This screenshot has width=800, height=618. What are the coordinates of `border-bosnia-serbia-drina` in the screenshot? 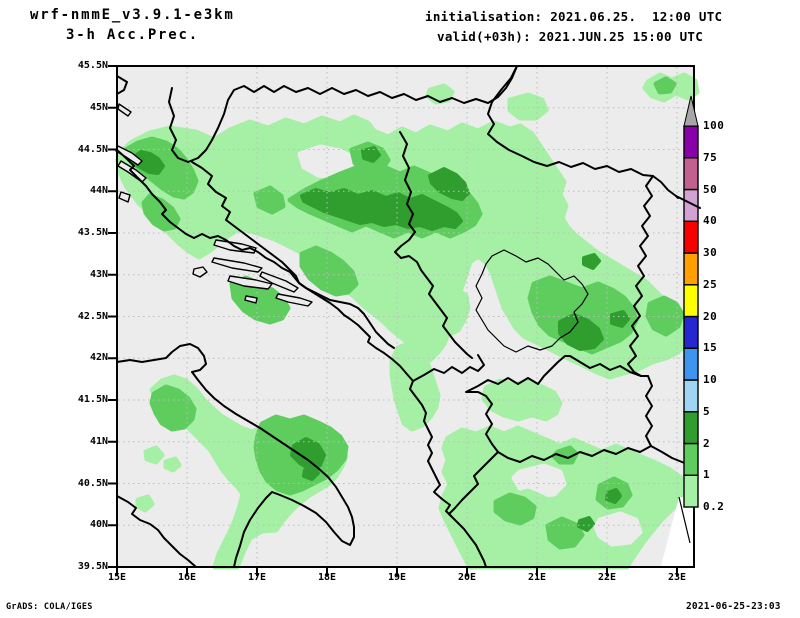 It's located at (433, 245).